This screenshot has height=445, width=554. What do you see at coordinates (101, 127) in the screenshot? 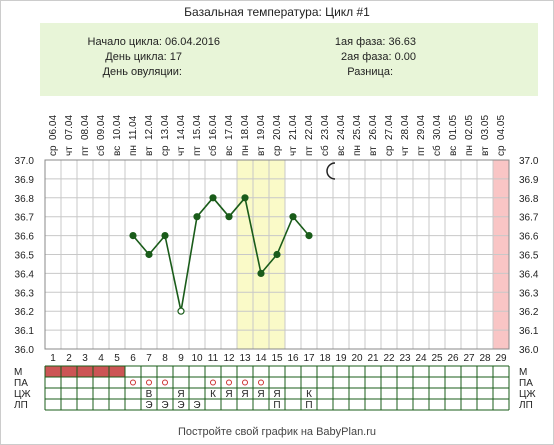
I see `date-label: 09.04` at bounding box center [101, 127].